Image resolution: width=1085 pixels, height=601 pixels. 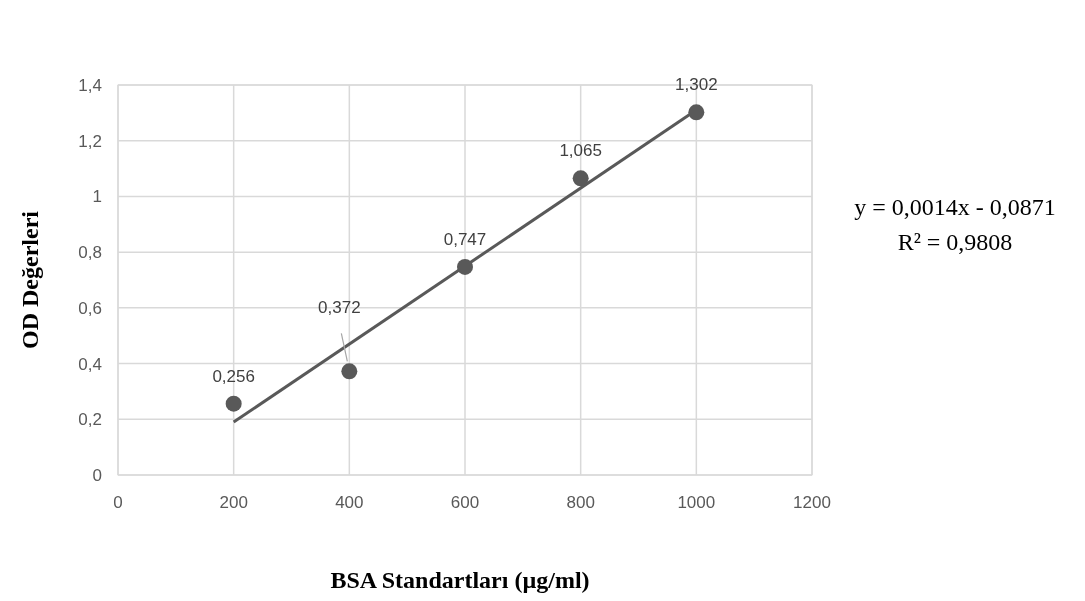 What do you see at coordinates (465, 502) in the screenshot?
I see `x-tick-label: 600` at bounding box center [465, 502].